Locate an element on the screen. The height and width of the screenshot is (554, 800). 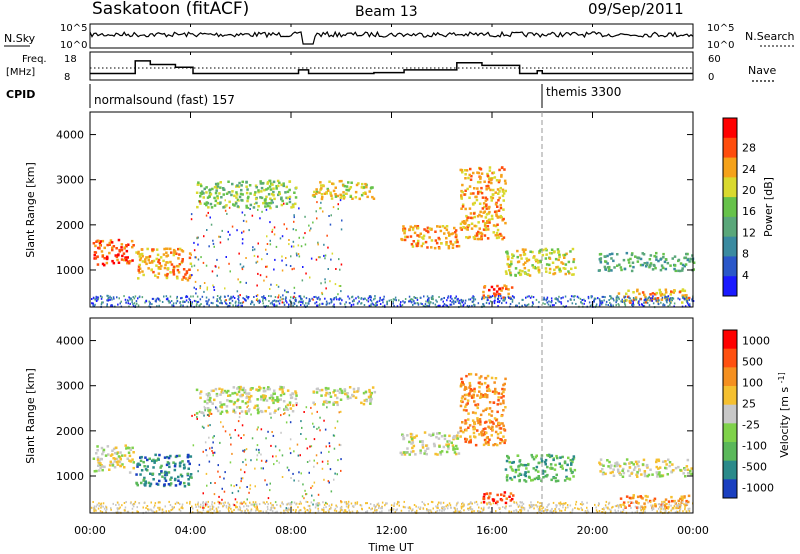
colorbar-tick-24: 24 is located at coordinates (749, 169).